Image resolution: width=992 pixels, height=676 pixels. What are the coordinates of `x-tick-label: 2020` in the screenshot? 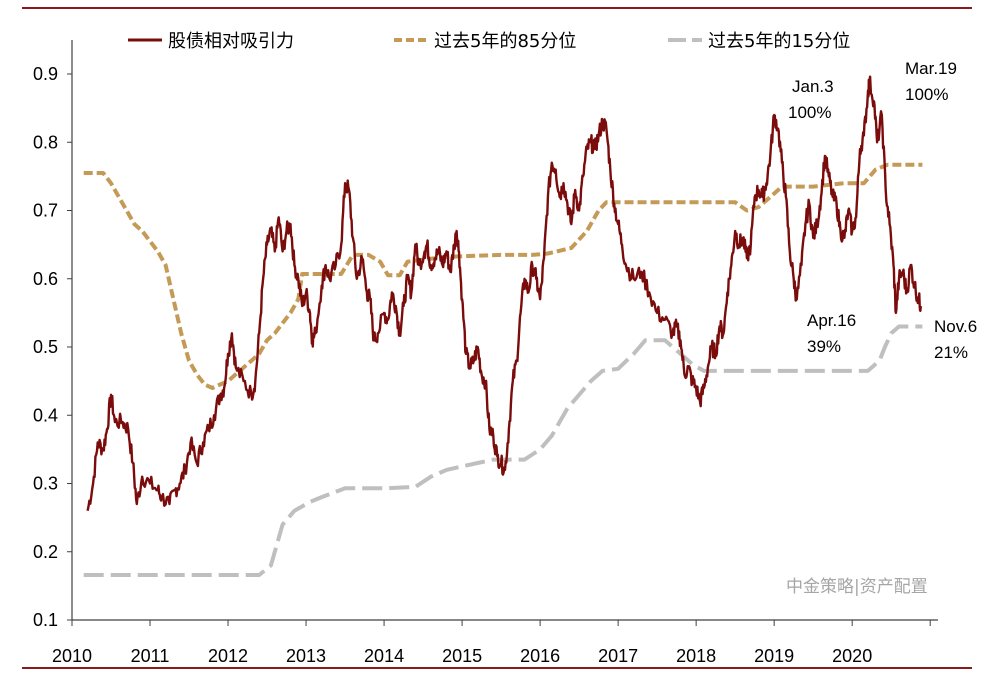 It's located at (852, 656).